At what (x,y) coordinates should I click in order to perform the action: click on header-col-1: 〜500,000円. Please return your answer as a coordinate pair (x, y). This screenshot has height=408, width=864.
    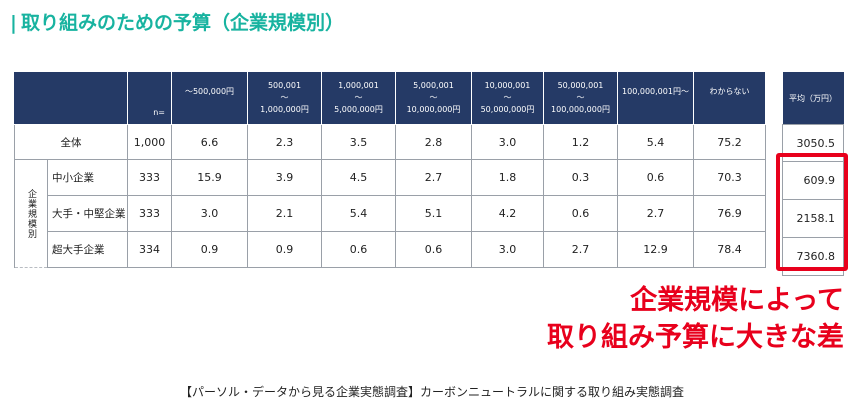
    Looking at the image, I should click on (209, 98).